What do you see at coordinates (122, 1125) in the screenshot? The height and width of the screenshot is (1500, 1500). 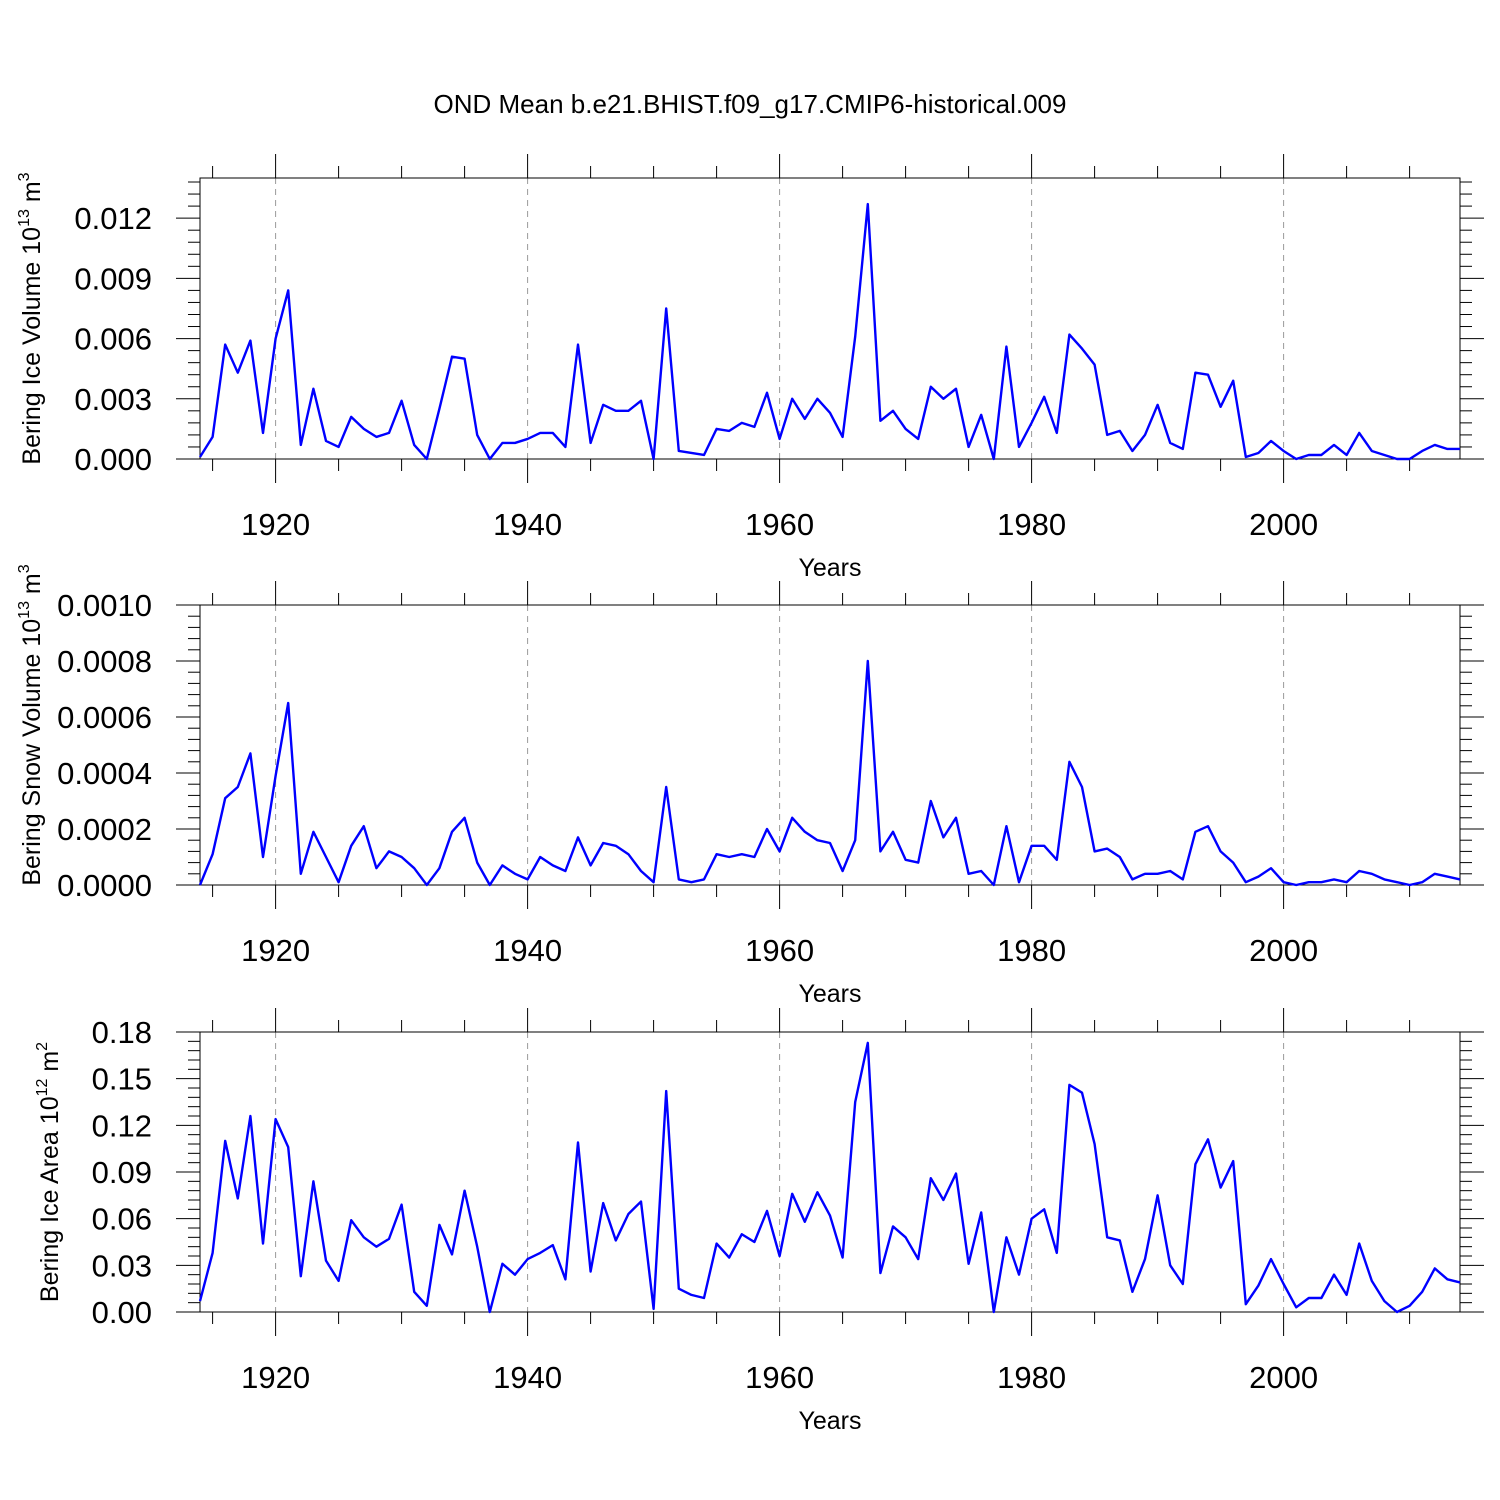 I see `y-tick-label: 0.12` at bounding box center [122, 1125].